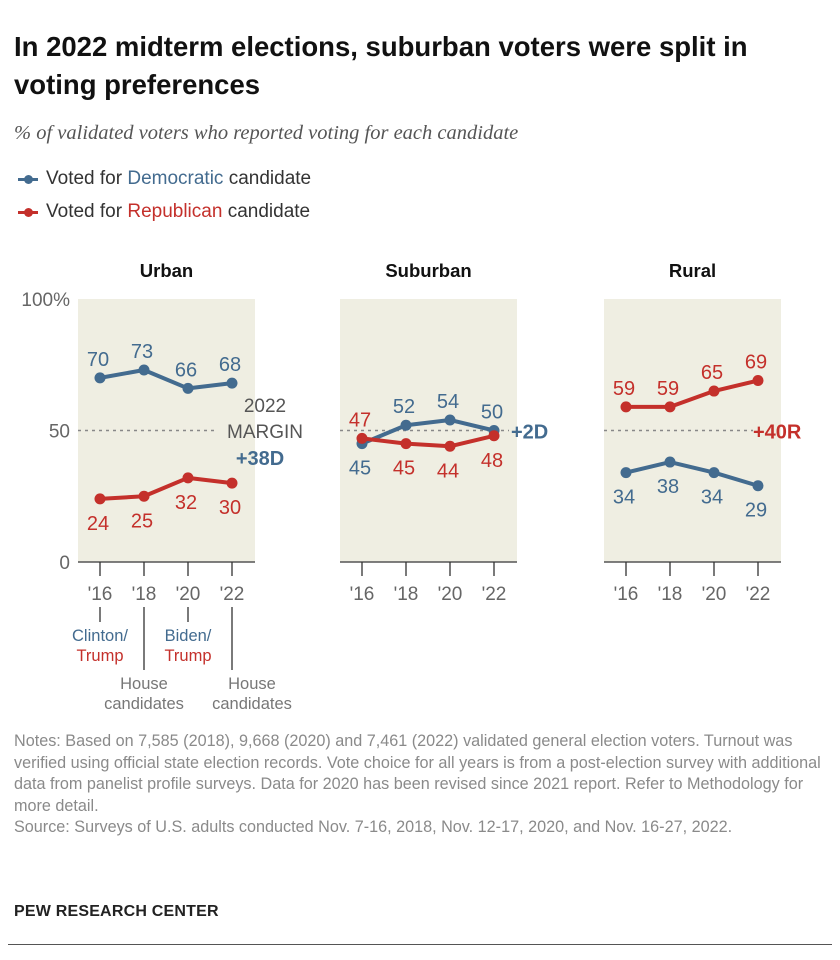  What do you see at coordinates (28, 212) in the screenshot?
I see `legend-marker-republican` at bounding box center [28, 212].